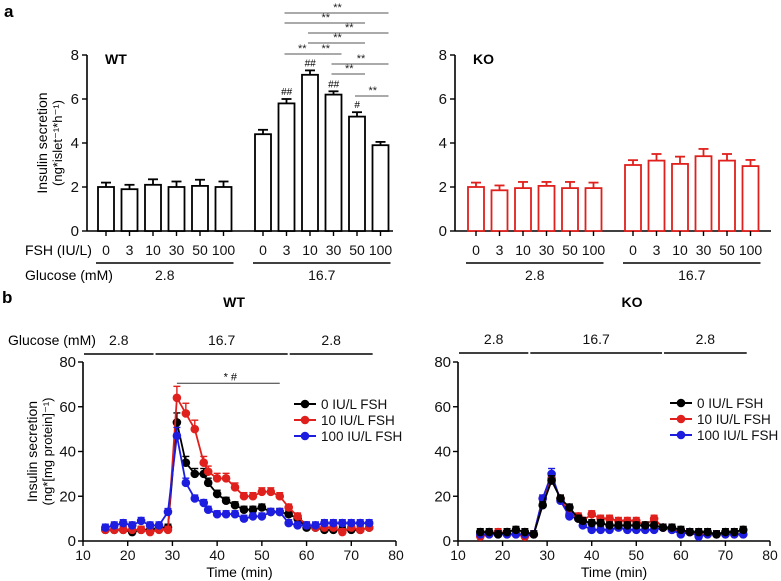 The image size is (781, 581). I want to click on x-tick-label: 30, so click(173, 555).